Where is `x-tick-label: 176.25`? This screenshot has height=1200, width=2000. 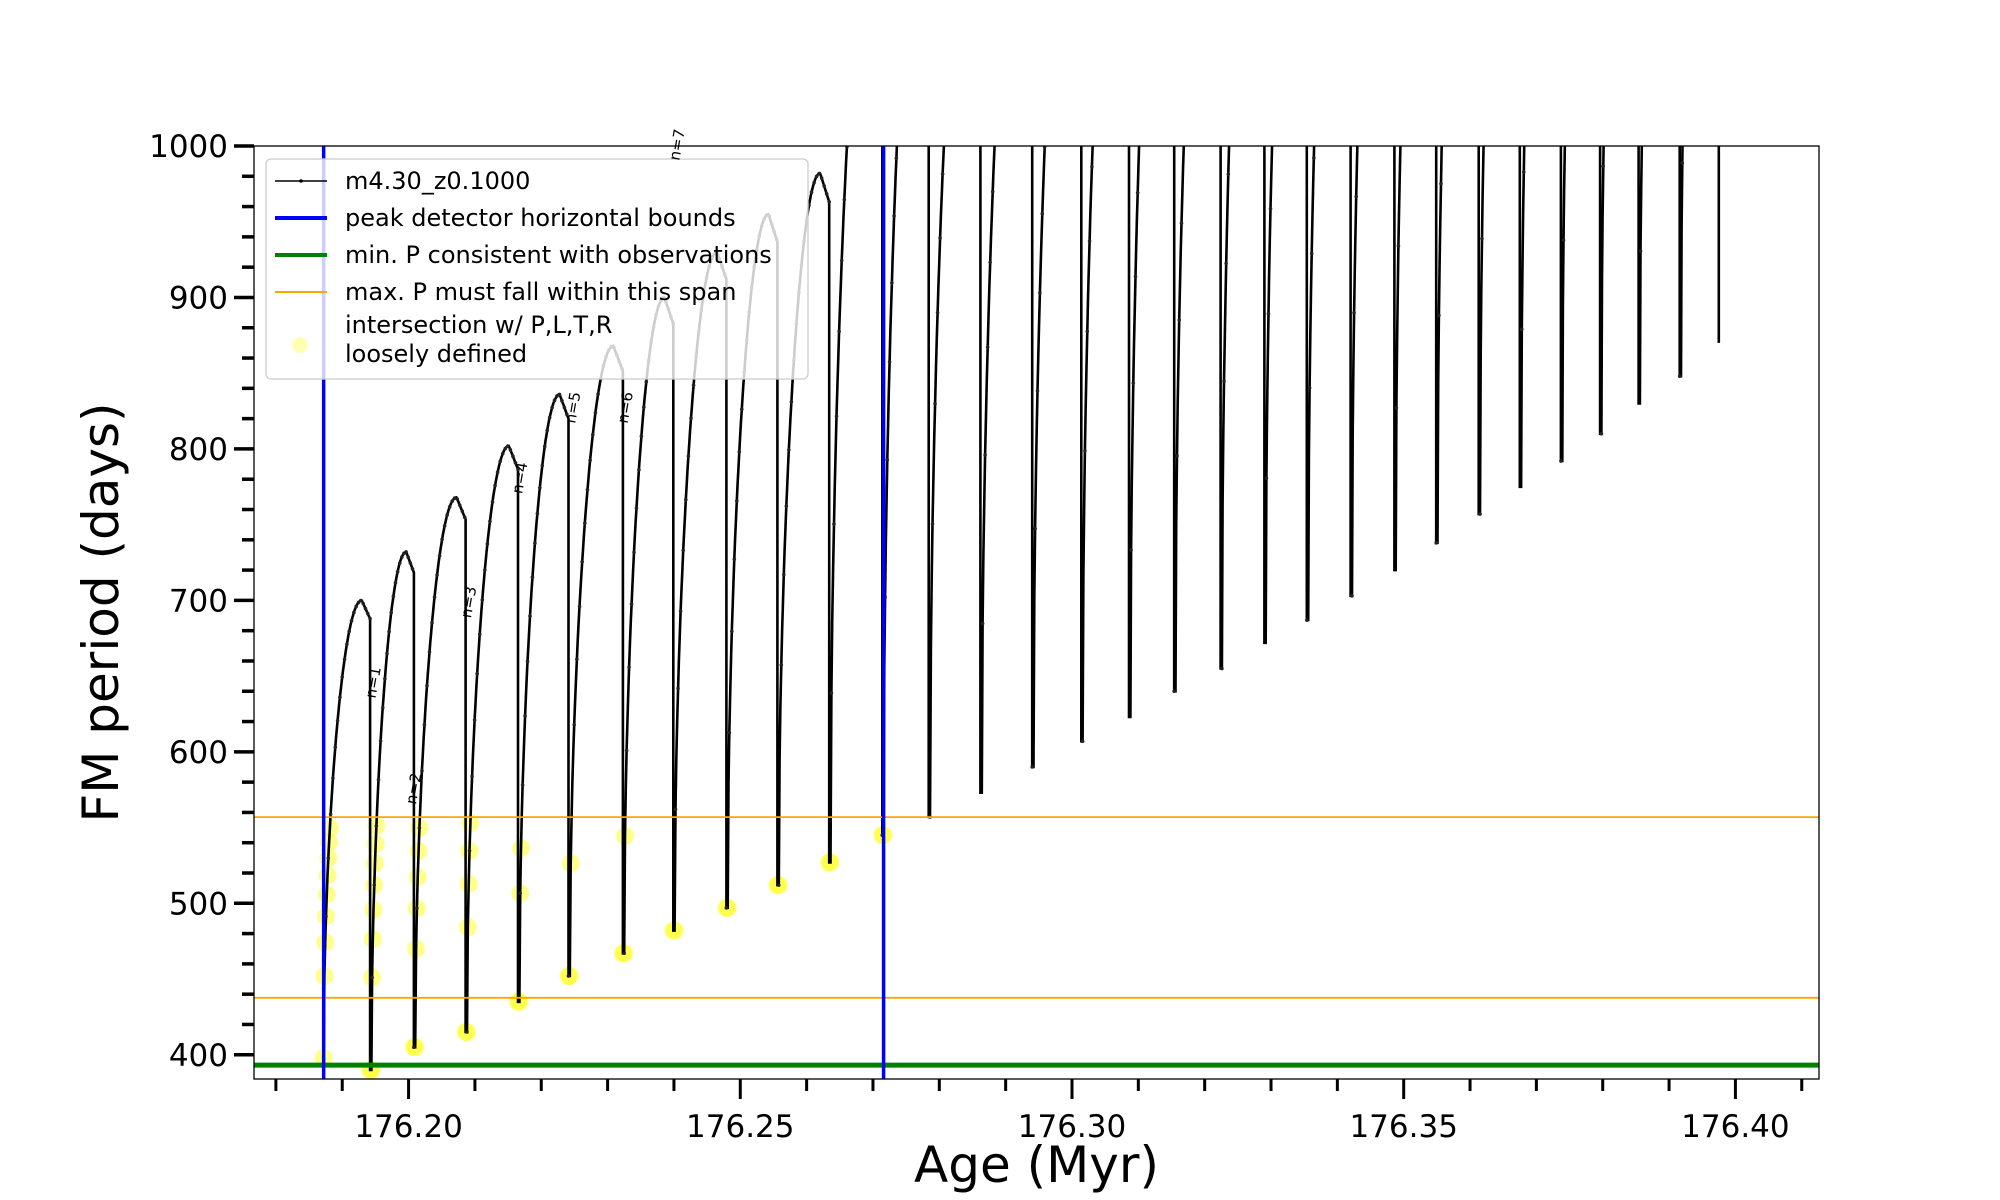 x-tick-label: 176.25 is located at coordinates (740, 1127).